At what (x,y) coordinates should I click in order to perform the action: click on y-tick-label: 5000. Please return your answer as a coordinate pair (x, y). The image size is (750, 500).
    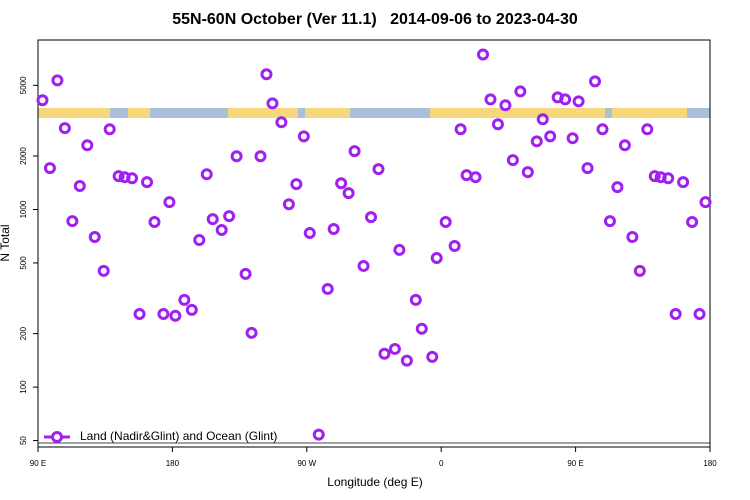
    Looking at the image, I should click on (23, 85).